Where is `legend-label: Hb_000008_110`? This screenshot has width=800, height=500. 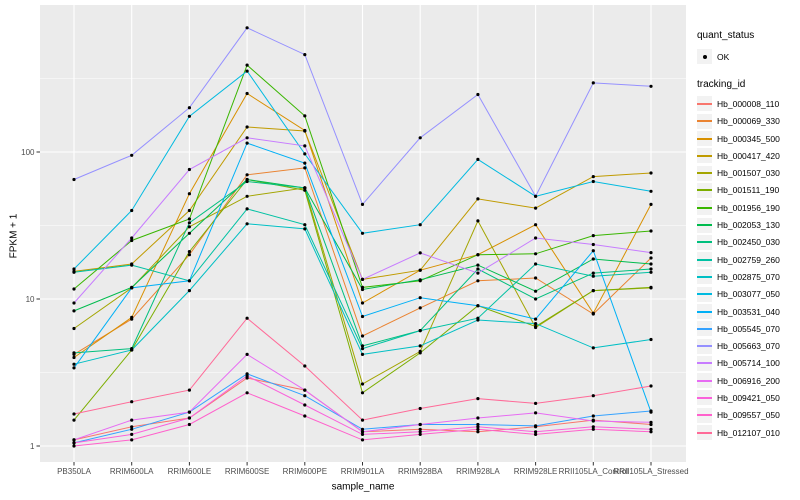
legend-label: Hb_000008_110 is located at coordinates (748, 103).